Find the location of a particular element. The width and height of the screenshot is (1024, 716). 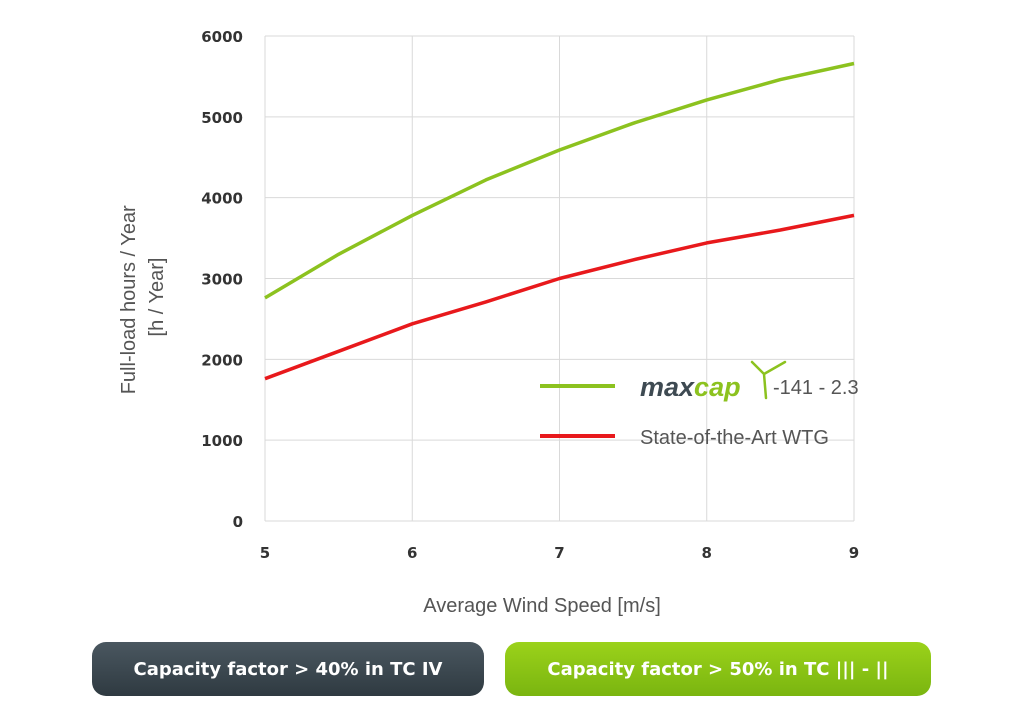

legend-label-maxcap: -141 - 2.3 is located at coordinates (816, 388).